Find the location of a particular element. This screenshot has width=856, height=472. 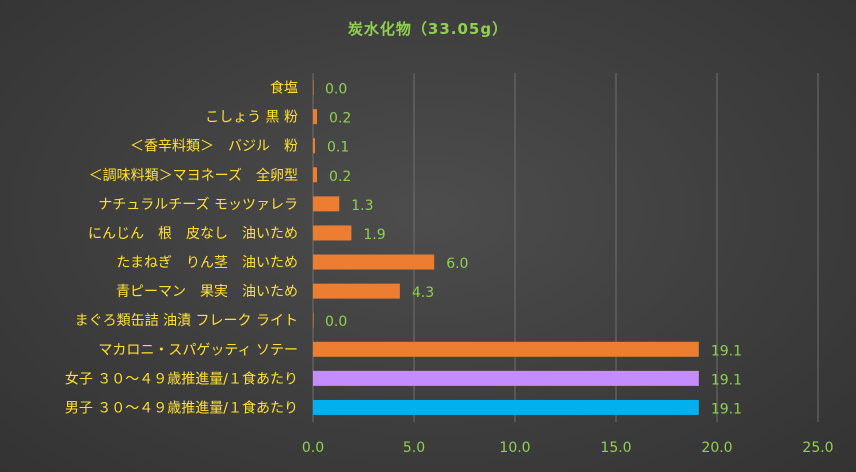

x-tick-label: 5.0 is located at coordinates (414, 448).